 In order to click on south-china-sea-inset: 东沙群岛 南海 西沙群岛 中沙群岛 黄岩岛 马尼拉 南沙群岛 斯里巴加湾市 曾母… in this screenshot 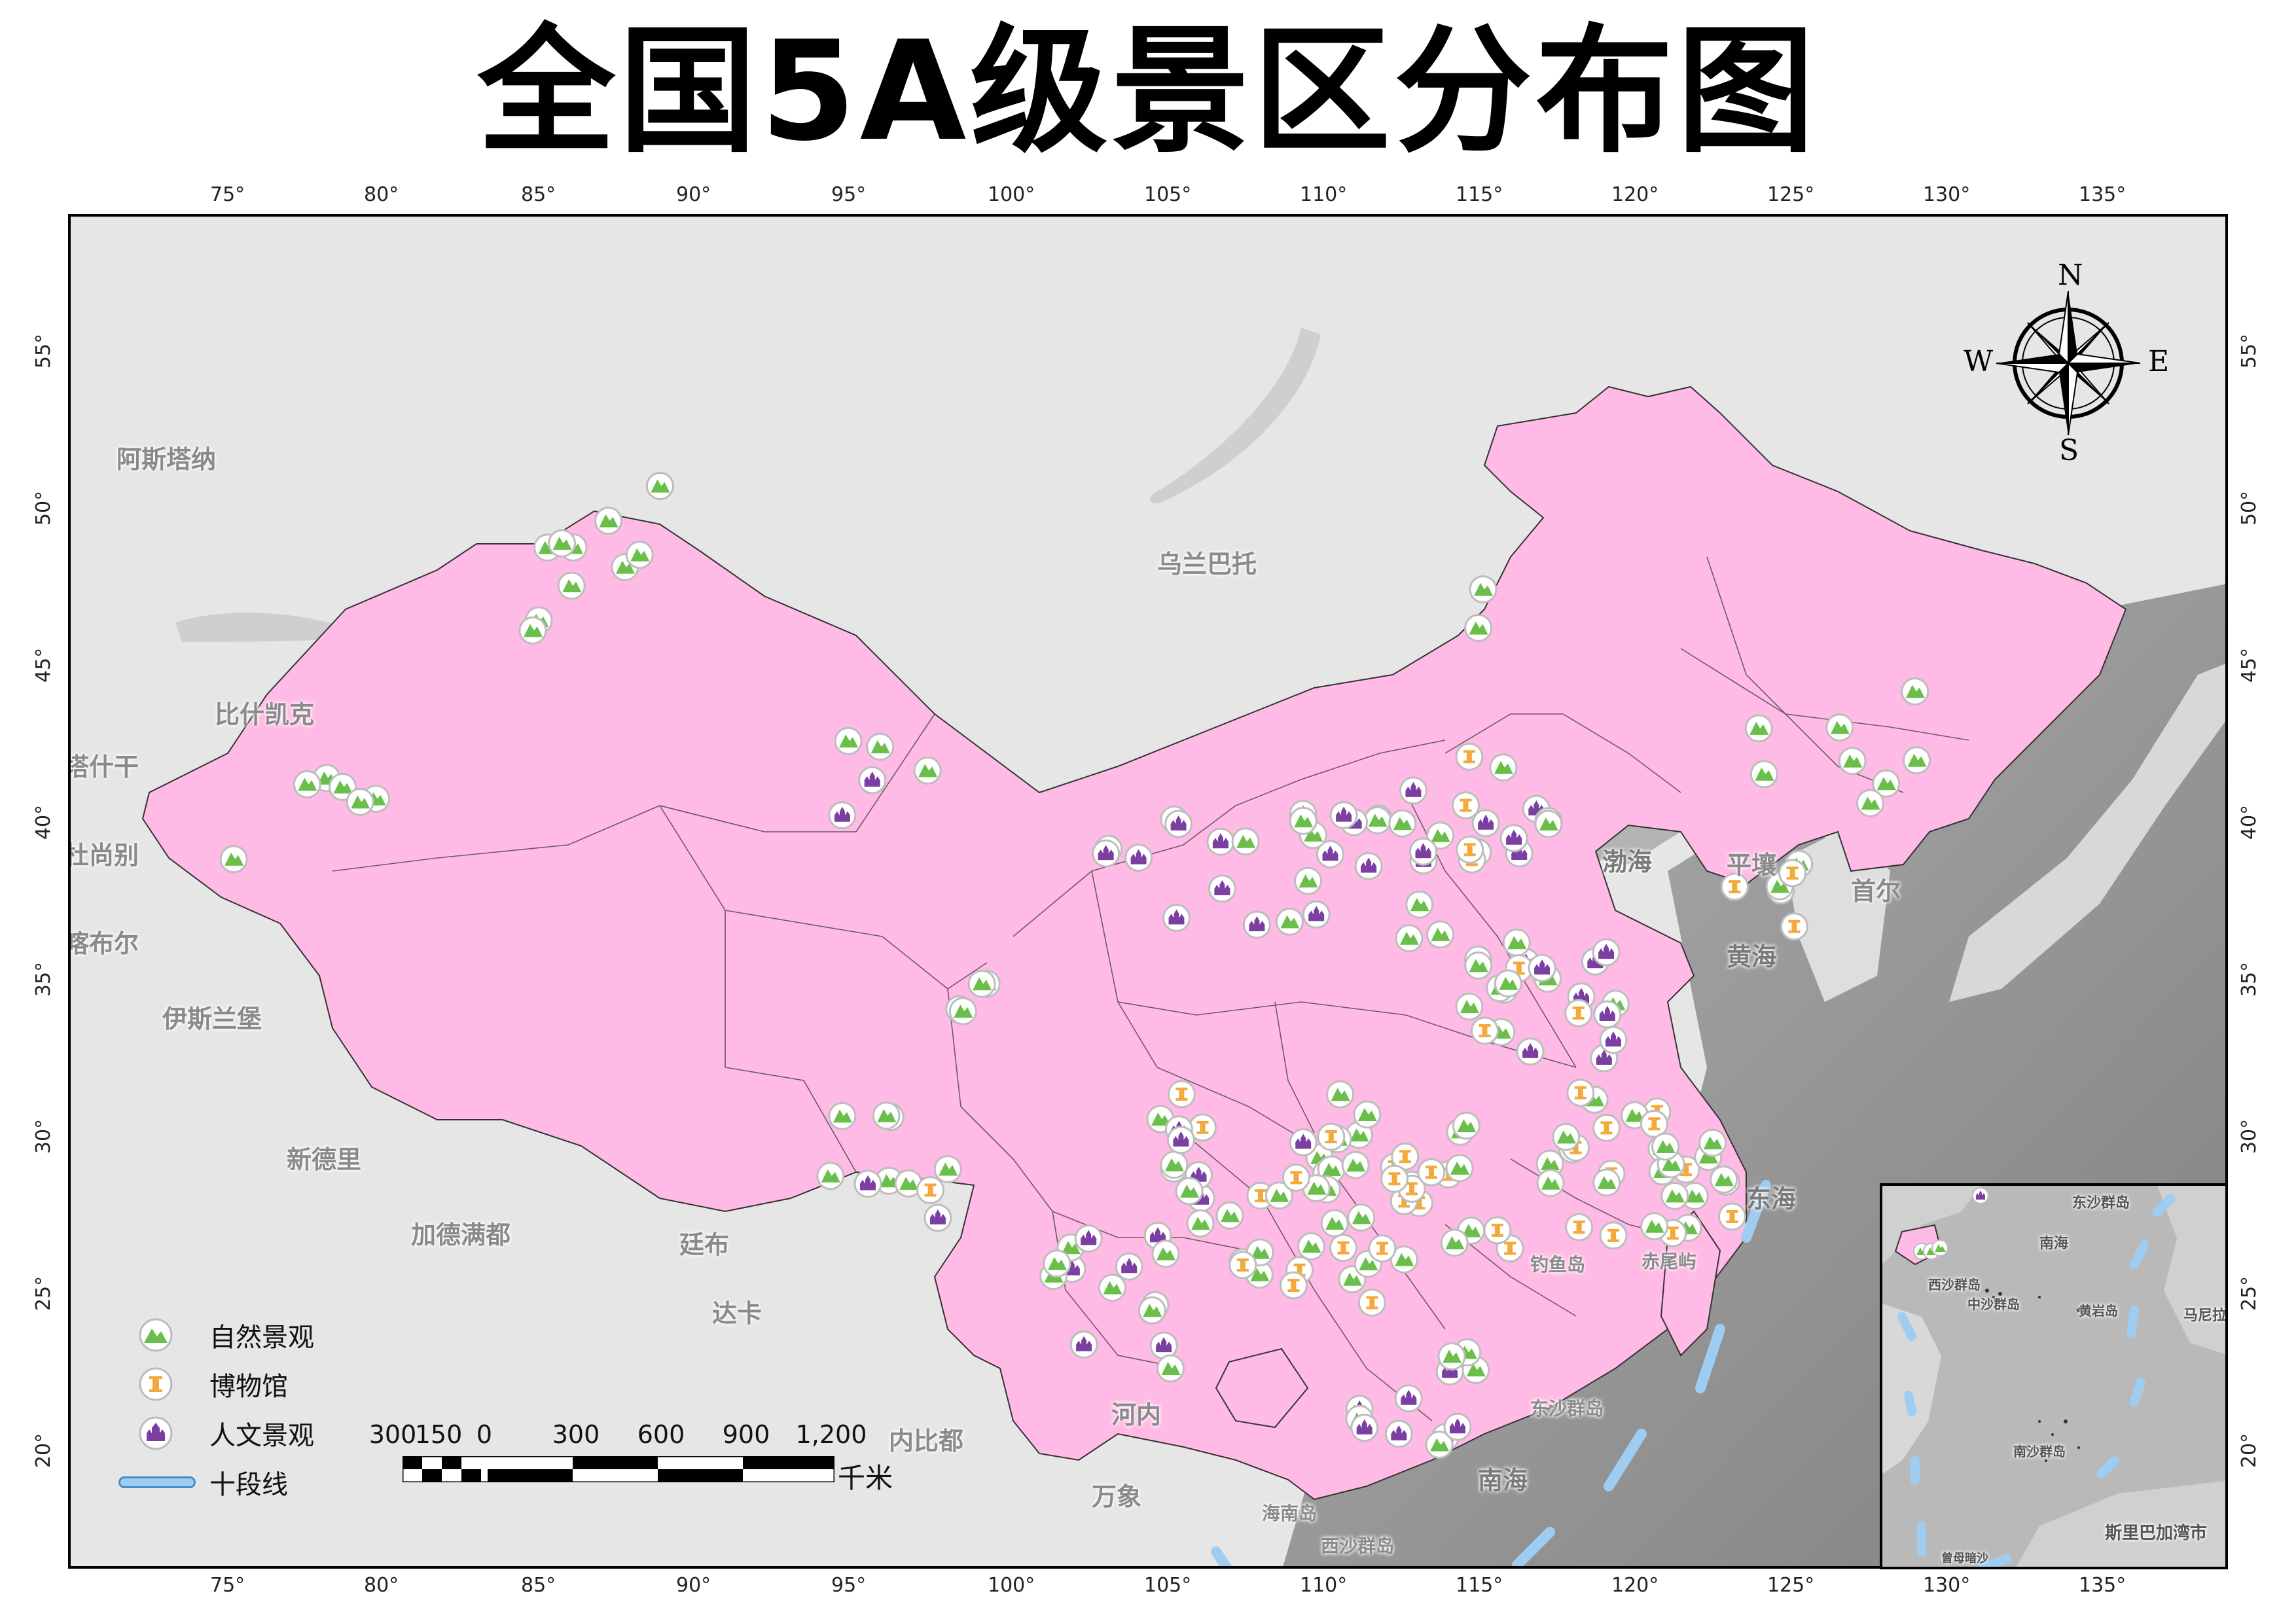, I will do `click(2054, 1376)`.